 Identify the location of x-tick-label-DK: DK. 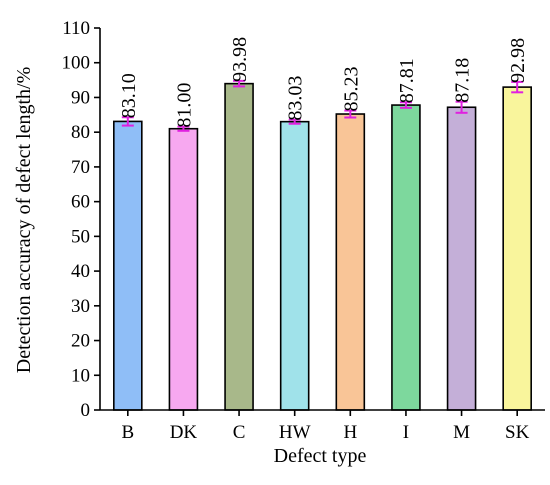
(184, 432).